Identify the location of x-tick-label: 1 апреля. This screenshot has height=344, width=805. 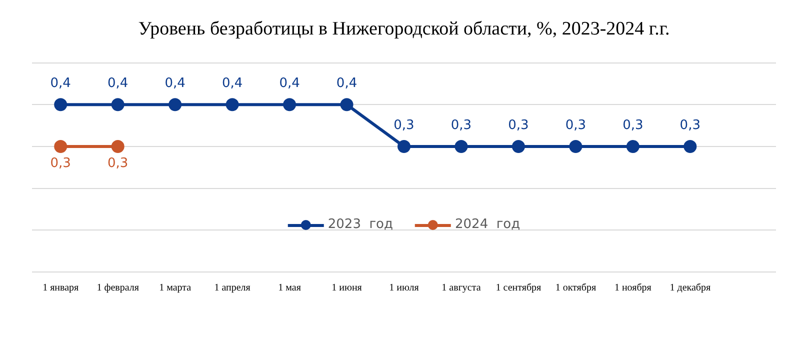
(232, 288).